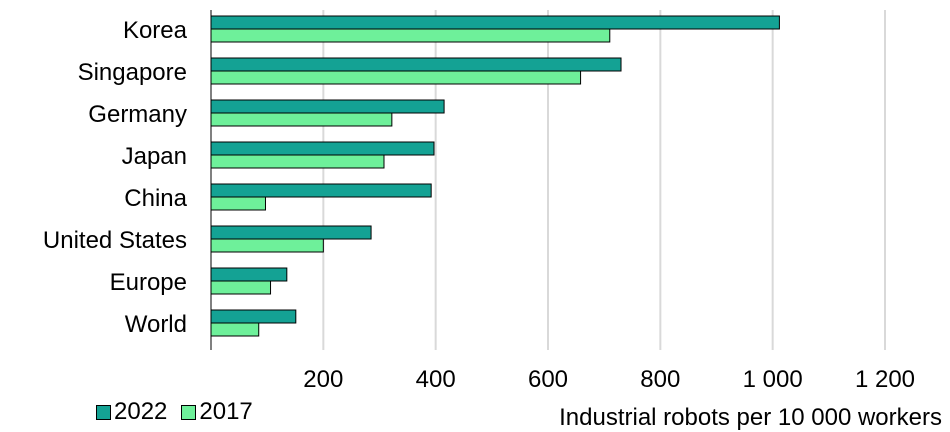  I want to click on category-label-world: World, so click(156, 324).